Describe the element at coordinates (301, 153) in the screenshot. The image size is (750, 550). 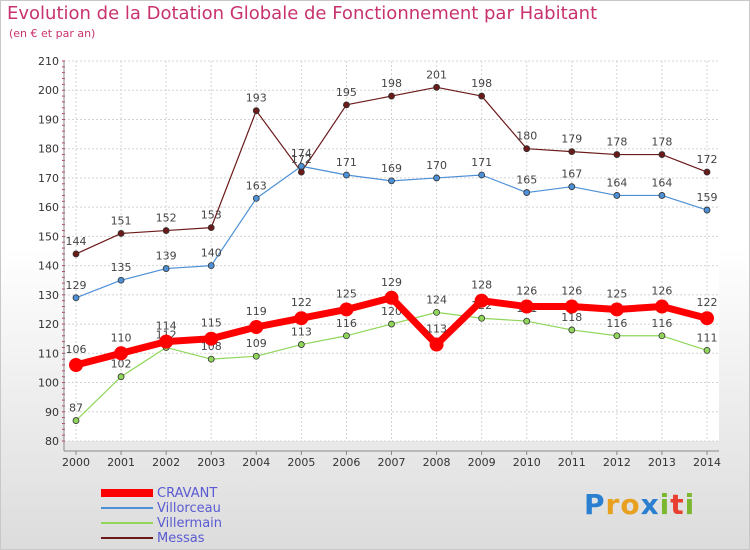
I see `data-label: 174` at that location.